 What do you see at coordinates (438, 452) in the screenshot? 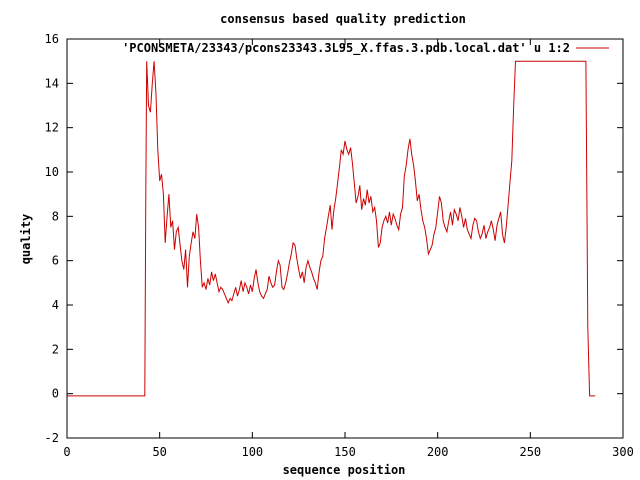
I see `x-tick-label: 200` at bounding box center [438, 452].